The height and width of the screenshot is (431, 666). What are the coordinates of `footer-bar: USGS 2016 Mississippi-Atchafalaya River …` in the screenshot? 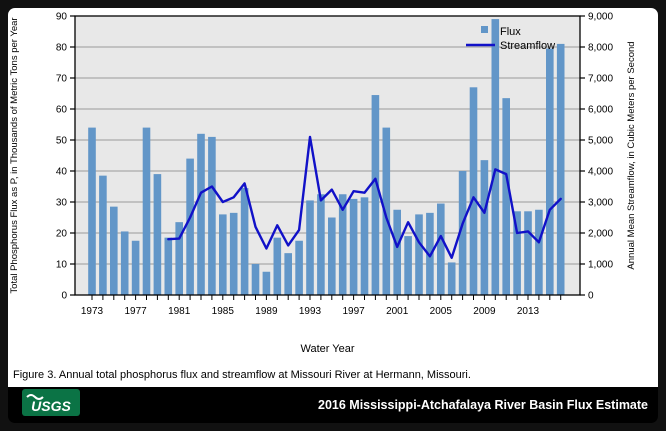 It's located at (333, 405).